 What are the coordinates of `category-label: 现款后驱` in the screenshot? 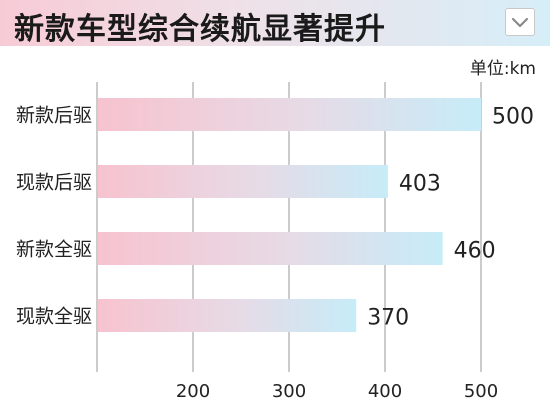 It's located at (54, 183).